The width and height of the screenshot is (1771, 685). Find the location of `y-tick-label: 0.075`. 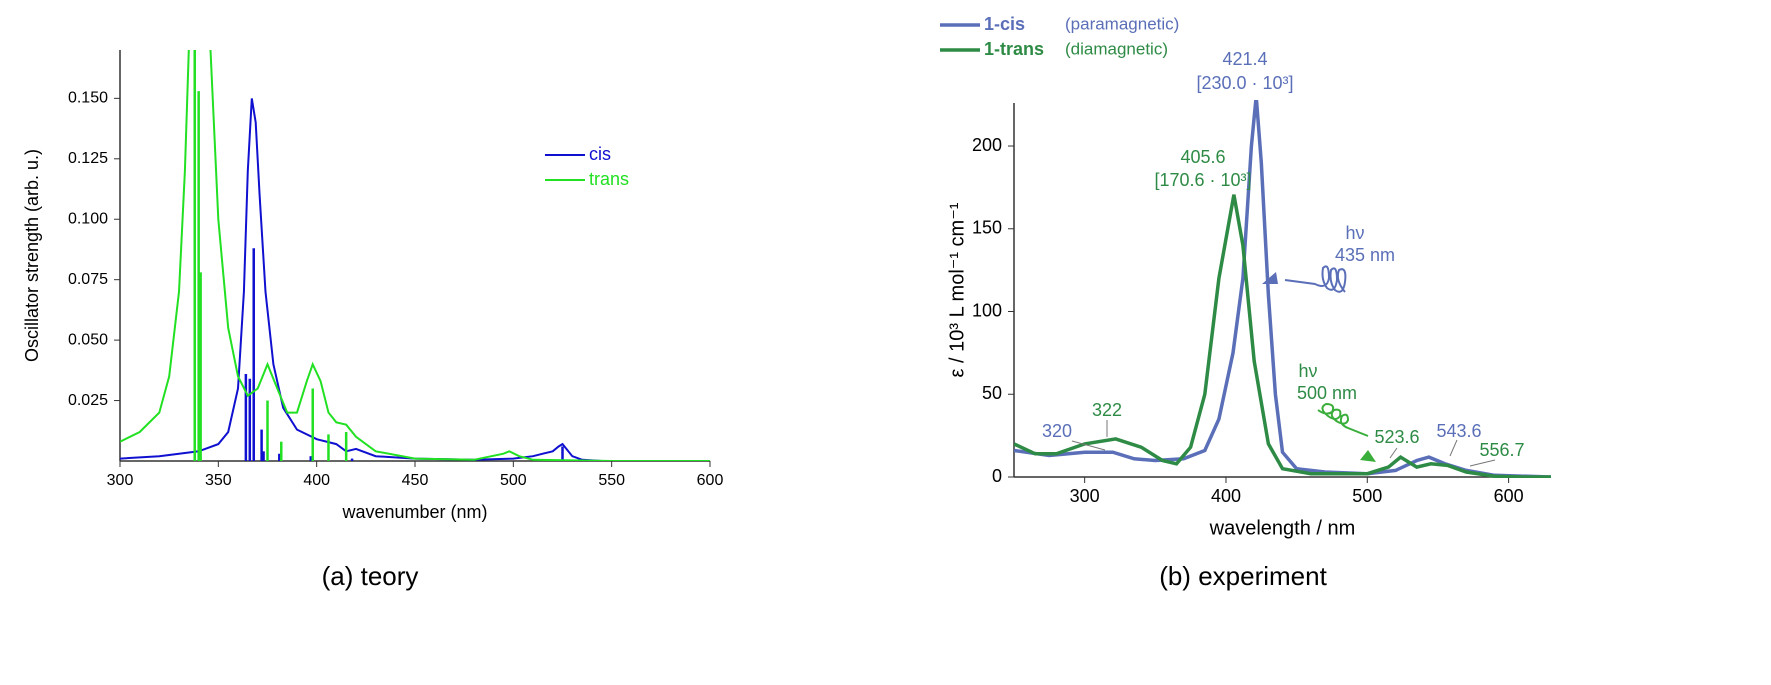

y-tick-label: 0.075 is located at coordinates (88, 279).